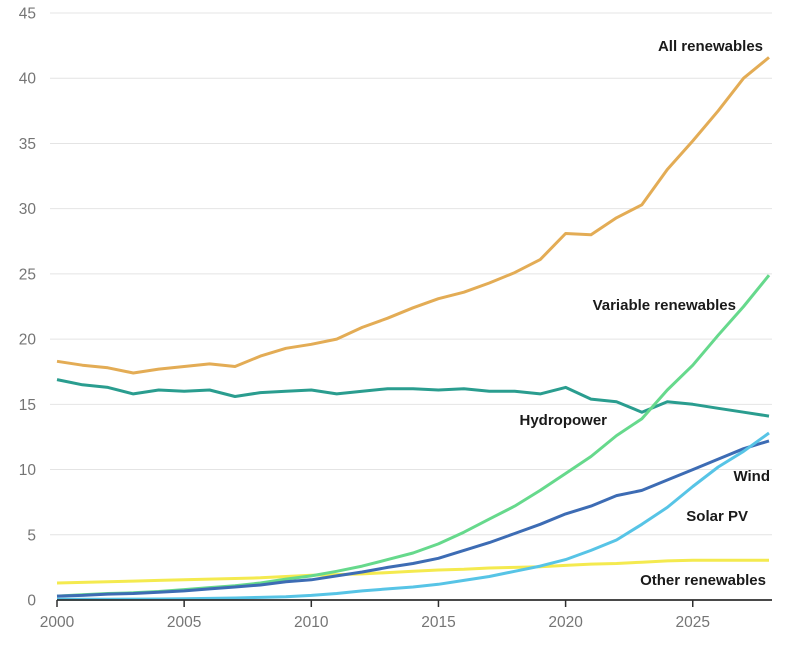 Image resolution: width=800 pixels, height=666 pixels. What do you see at coordinates (28, 470) in the screenshot?
I see `y-tick-label-10: 10` at bounding box center [28, 470].